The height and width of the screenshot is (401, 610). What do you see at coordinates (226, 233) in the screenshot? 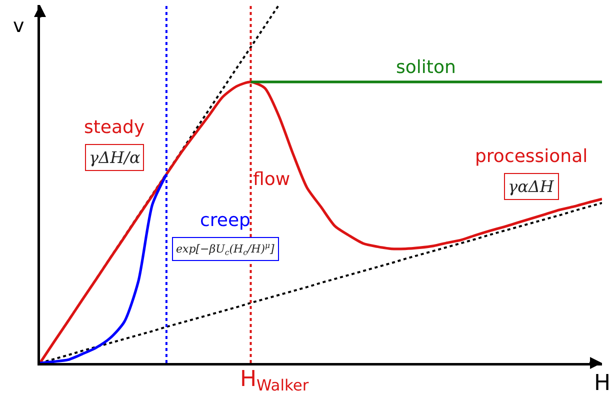
I see `annotation: creep exp[−βU$_{c}$(H$_{c}$/H)$^{μ}$]` at bounding box center [226, 233].